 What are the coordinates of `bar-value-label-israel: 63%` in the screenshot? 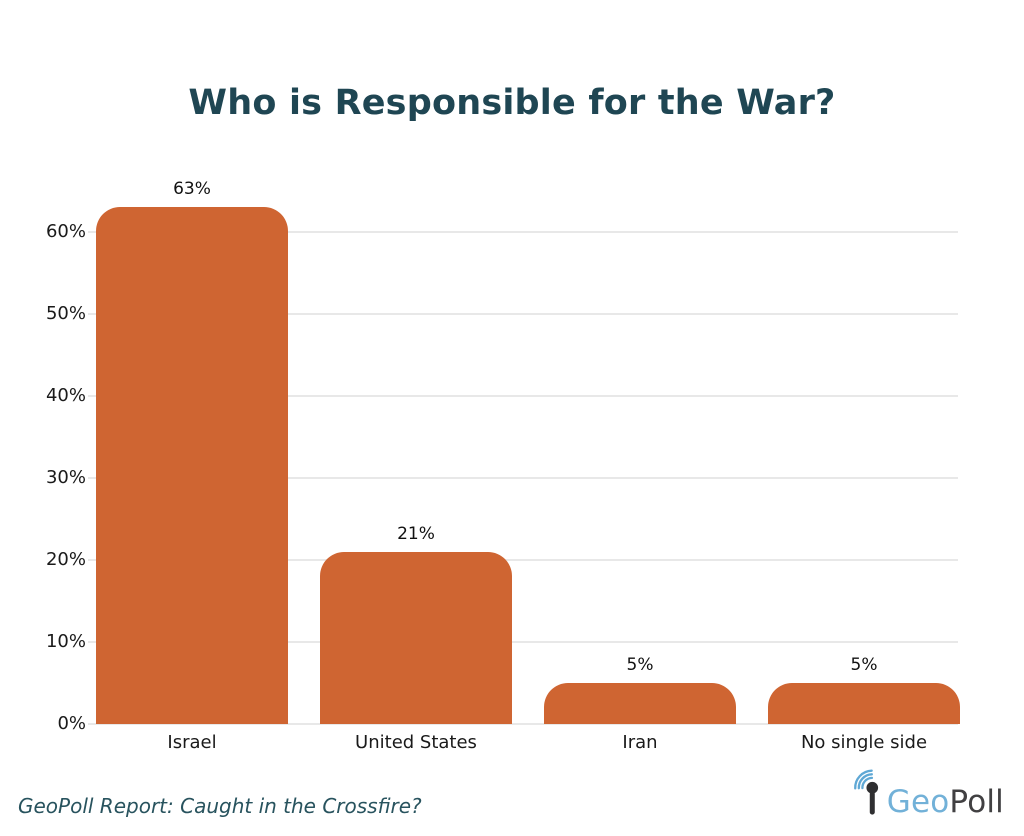 It's located at (192, 189).